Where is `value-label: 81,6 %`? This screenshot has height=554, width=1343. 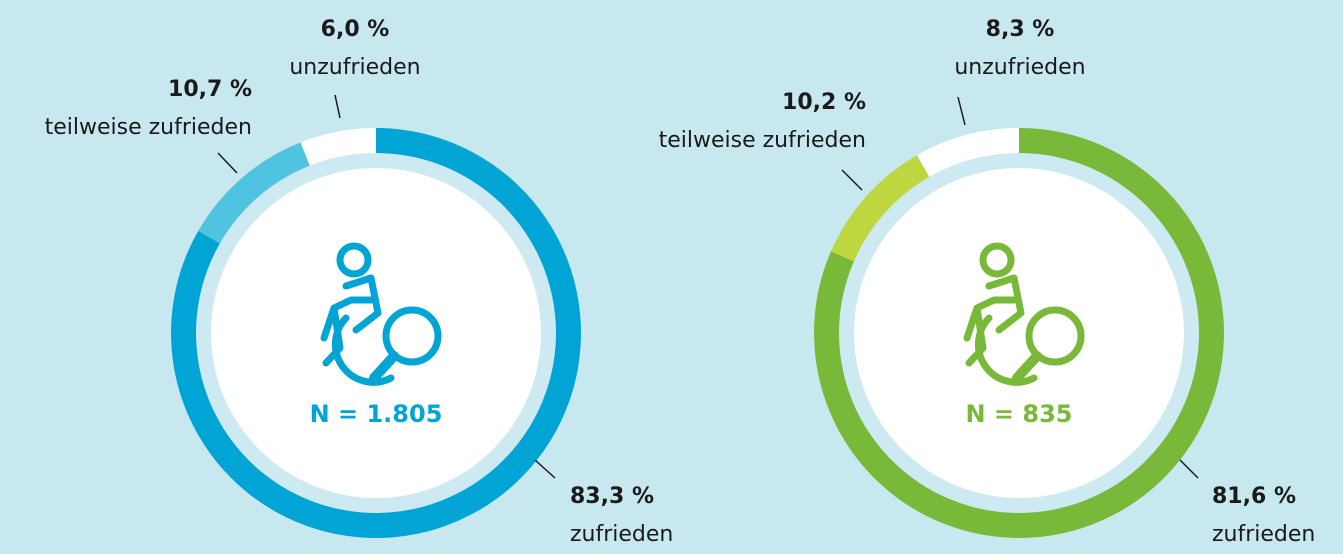
value-label: 81,6 % is located at coordinates (1254, 496).